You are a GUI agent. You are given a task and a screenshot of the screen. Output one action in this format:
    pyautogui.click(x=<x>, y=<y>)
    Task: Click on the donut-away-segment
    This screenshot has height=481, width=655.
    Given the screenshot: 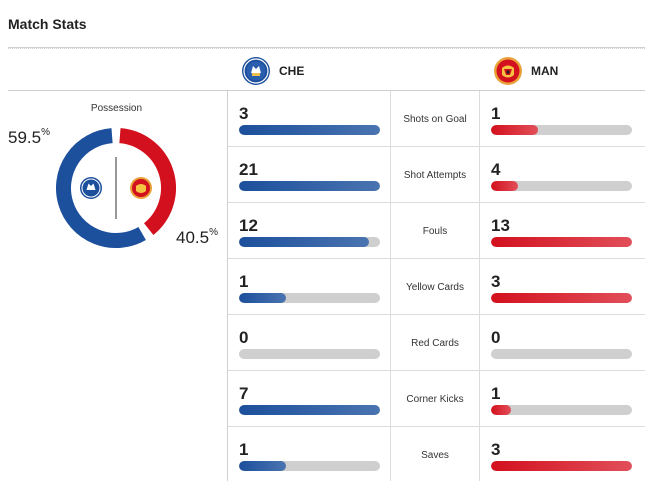 What is the action you would take?
    pyautogui.click(x=147, y=181)
    